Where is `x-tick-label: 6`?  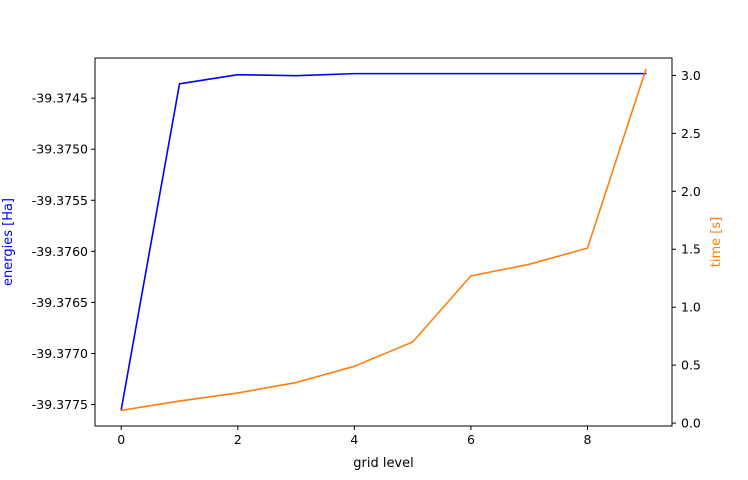
x-tick-label: 6 is located at coordinates (471, 439).